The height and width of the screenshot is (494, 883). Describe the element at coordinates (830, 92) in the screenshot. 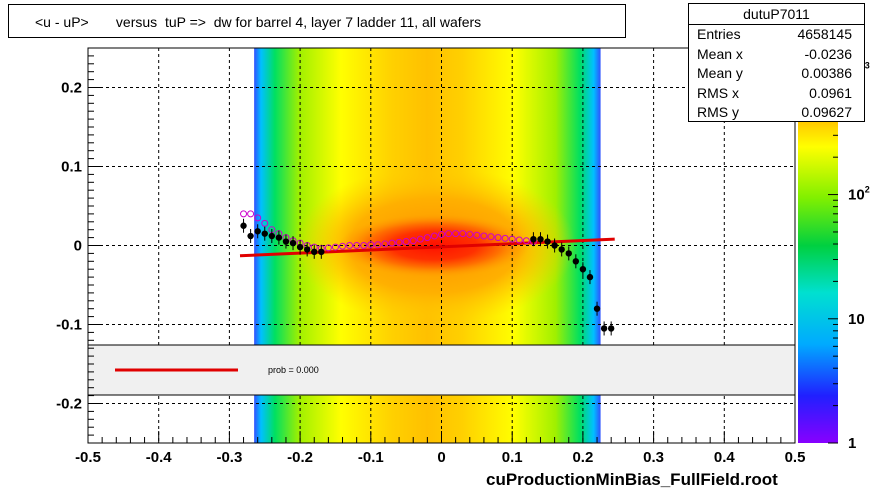

I see `stats-value: 0.0961` at that location.